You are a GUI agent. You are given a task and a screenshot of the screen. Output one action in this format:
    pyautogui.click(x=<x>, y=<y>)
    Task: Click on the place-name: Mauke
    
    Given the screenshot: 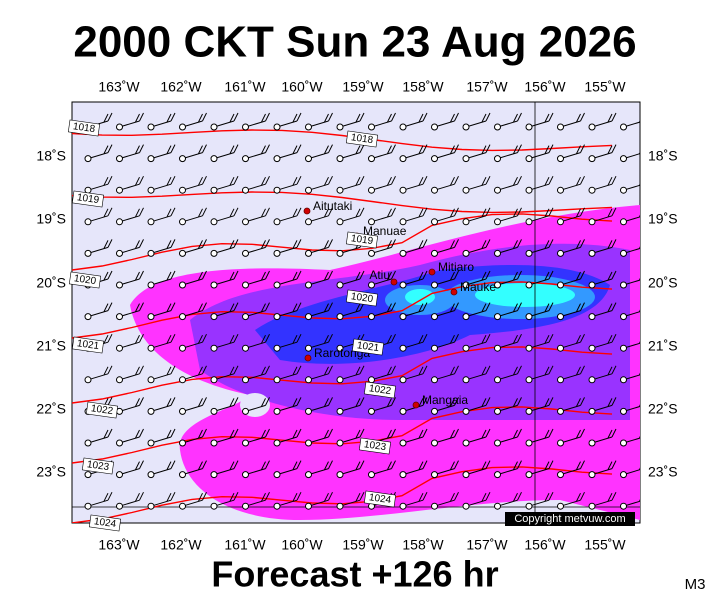 What is the action you would take?
    pyautogui.click(x=478, y=287)
    